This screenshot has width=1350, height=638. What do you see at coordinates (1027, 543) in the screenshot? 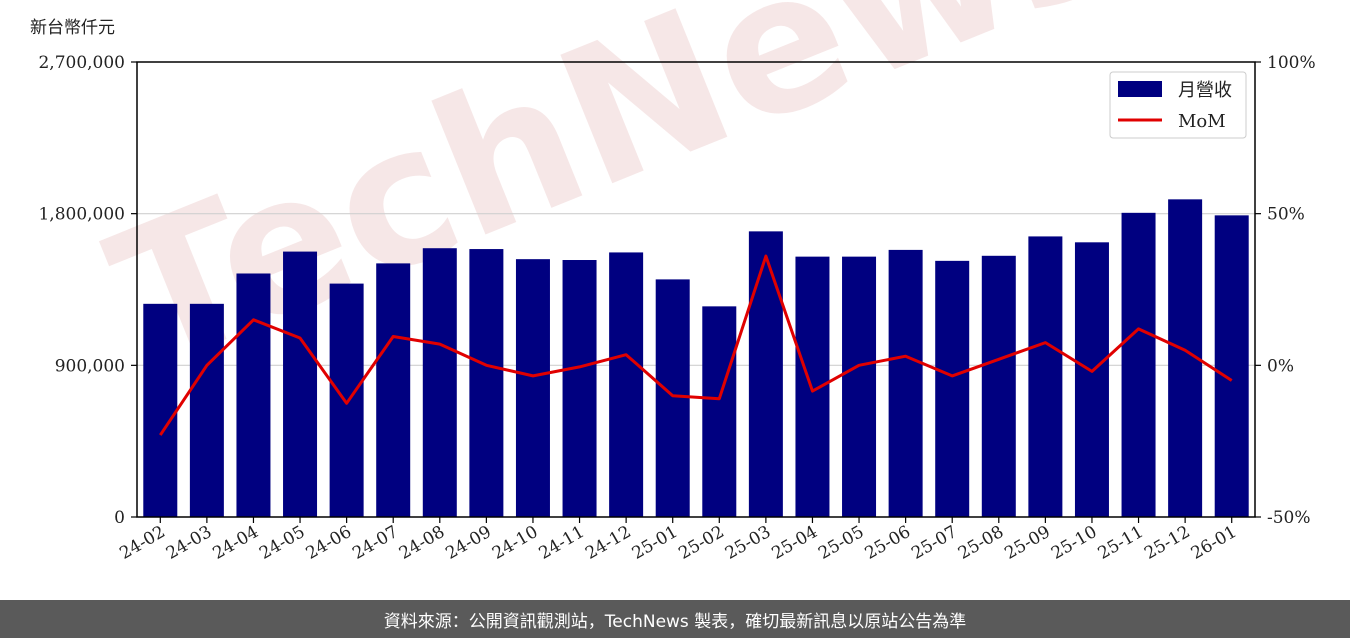
I see `x-tick-label: 25-09` at bounding box center [1027, 543].